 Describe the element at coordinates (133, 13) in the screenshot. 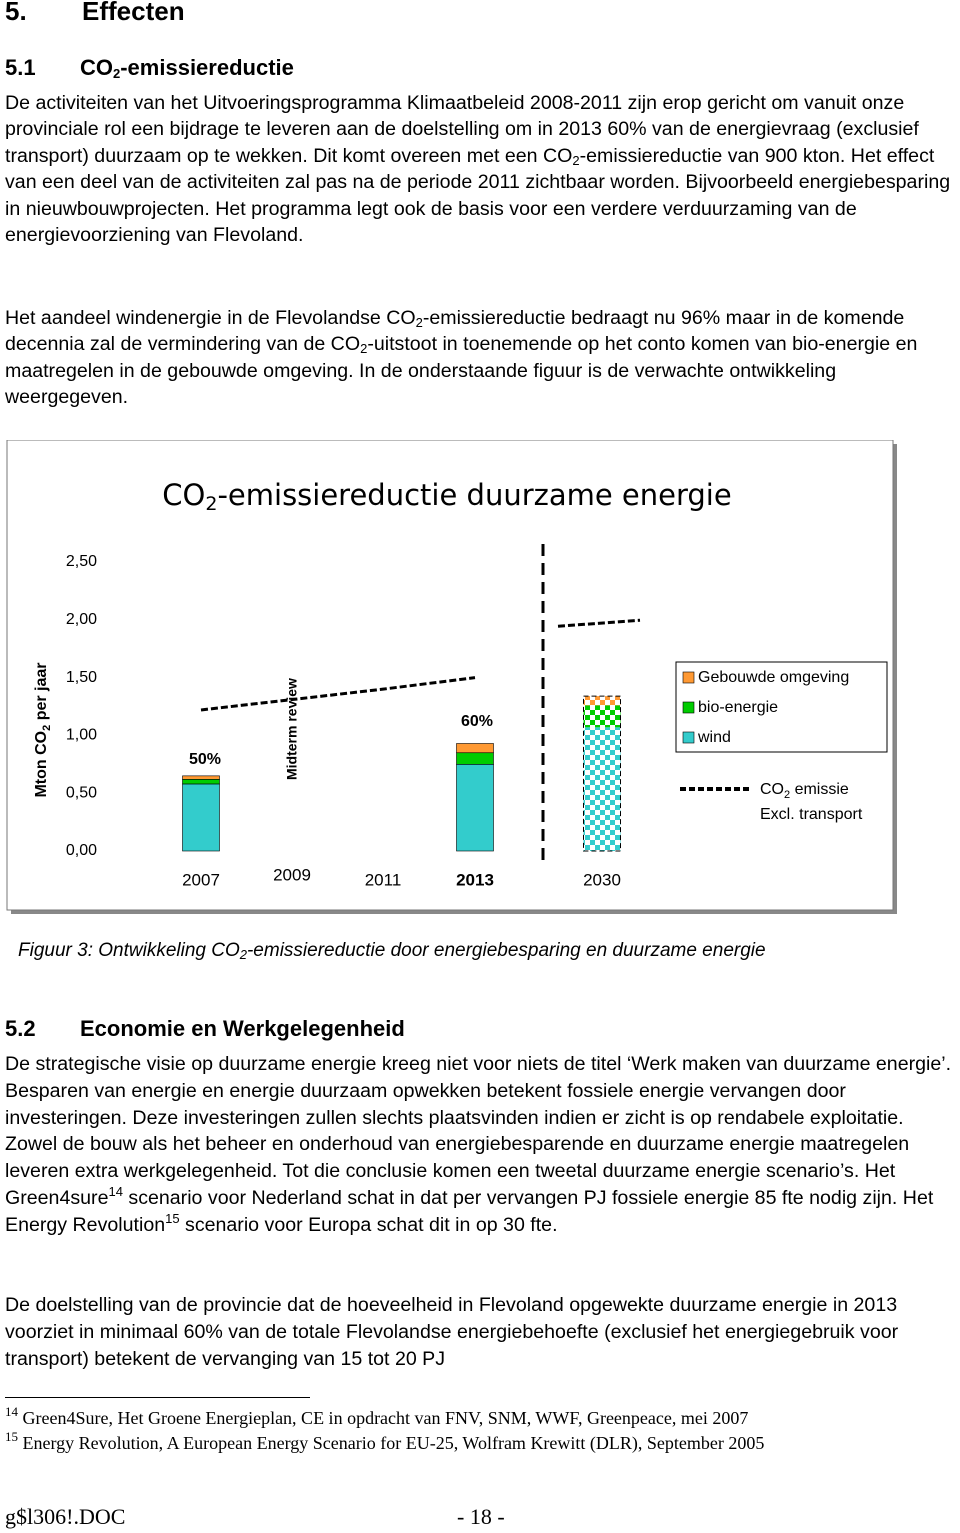

I see `heading-title: Effecten` at that location.